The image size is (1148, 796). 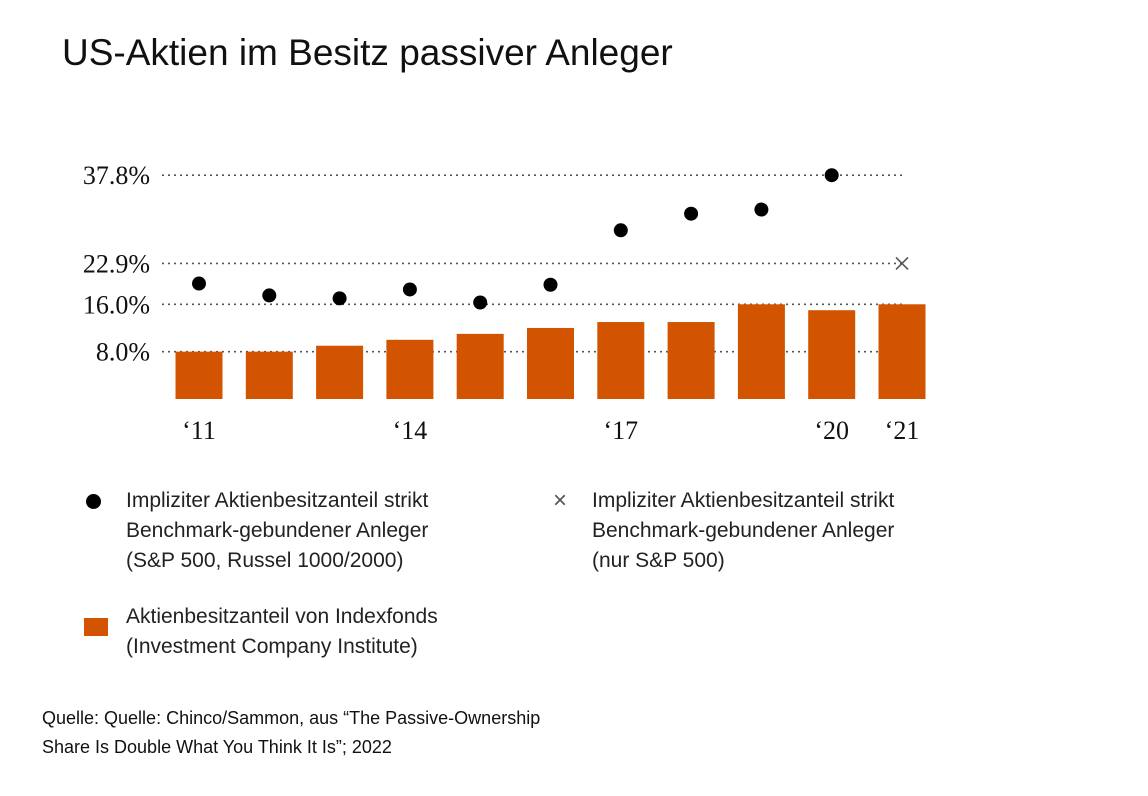 I want to click on cross-point-2021, so click(x=902, y=263).